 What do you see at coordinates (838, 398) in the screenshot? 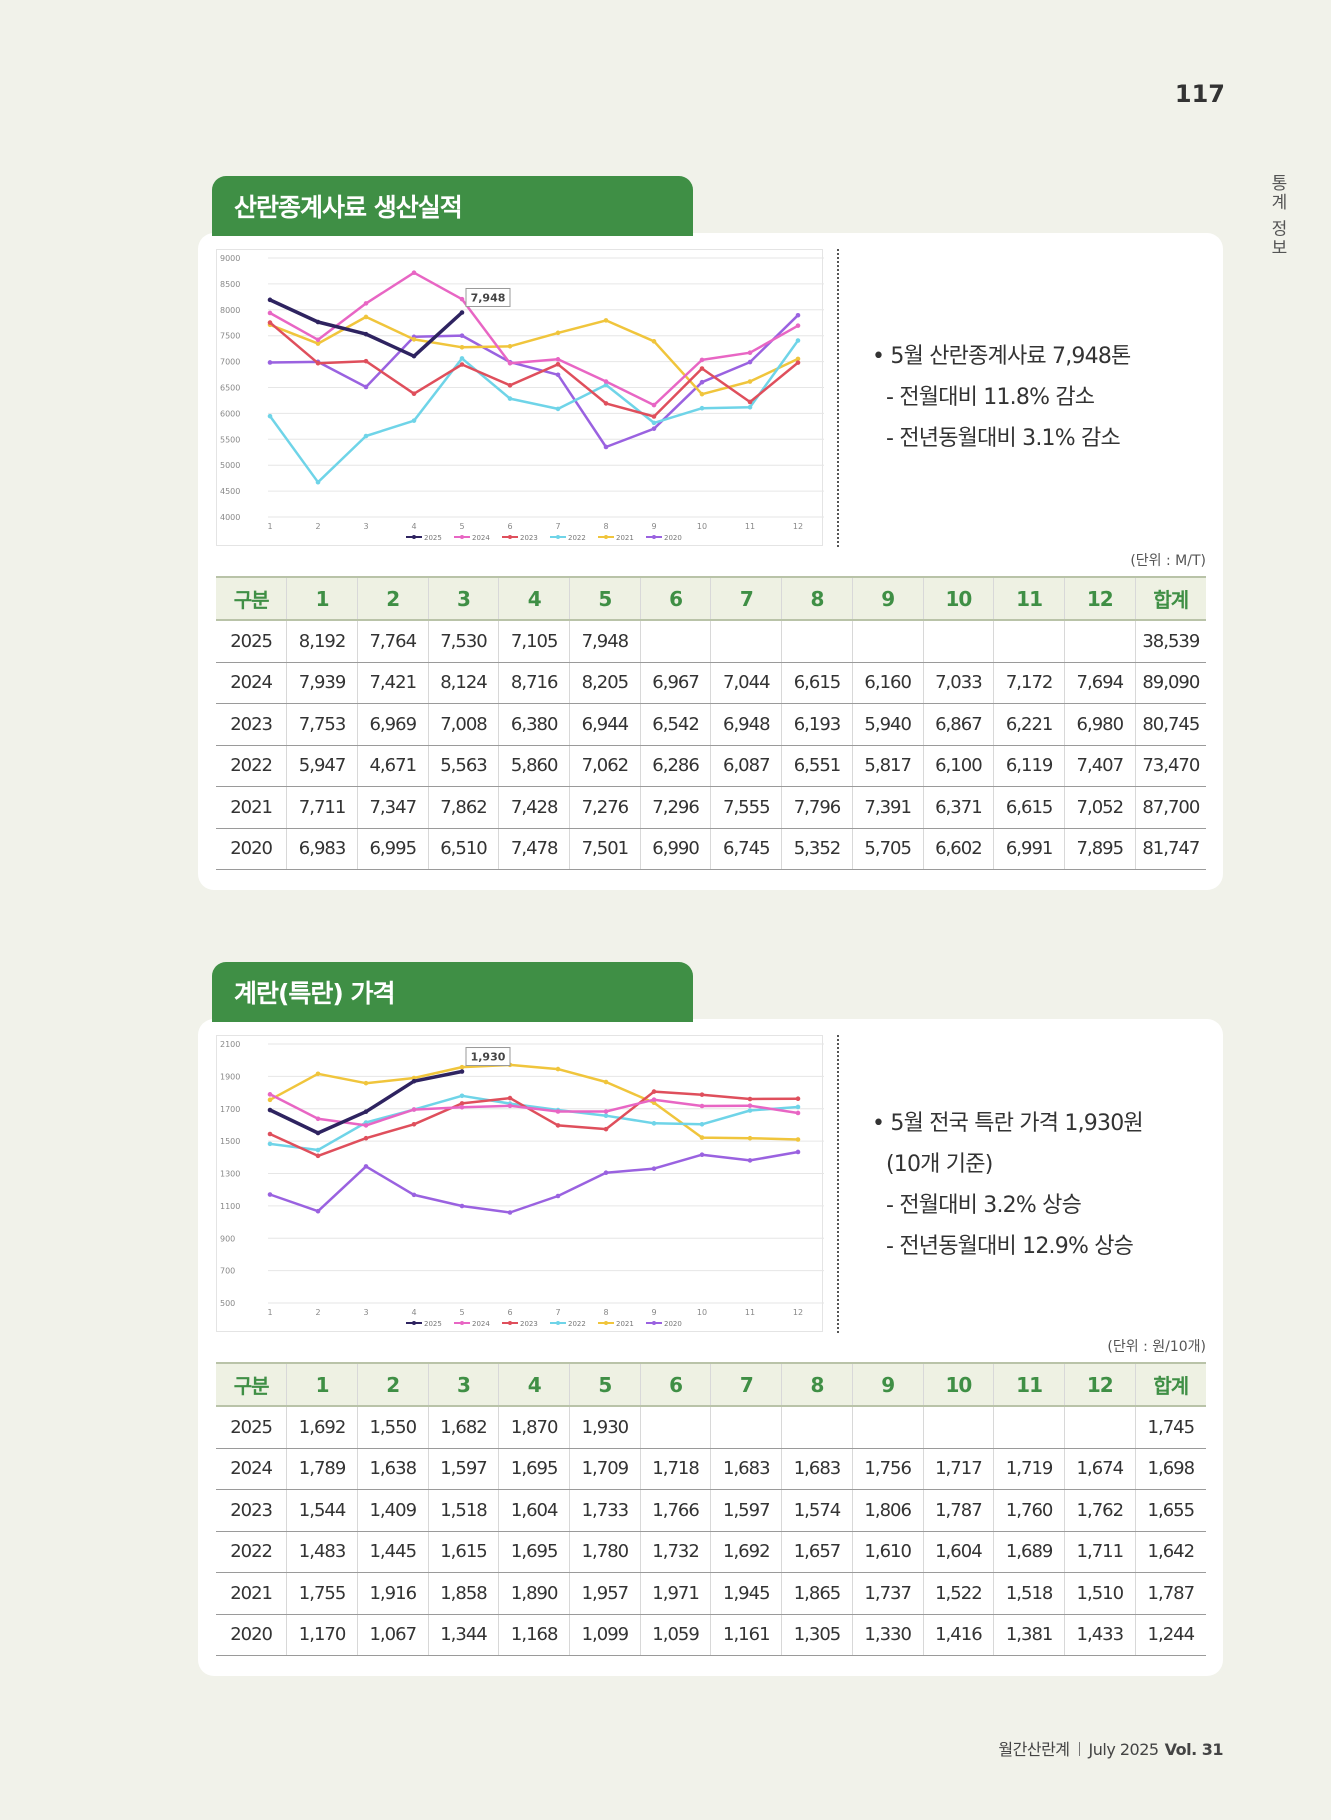
I see `divider` at bounding box center [838, 398].